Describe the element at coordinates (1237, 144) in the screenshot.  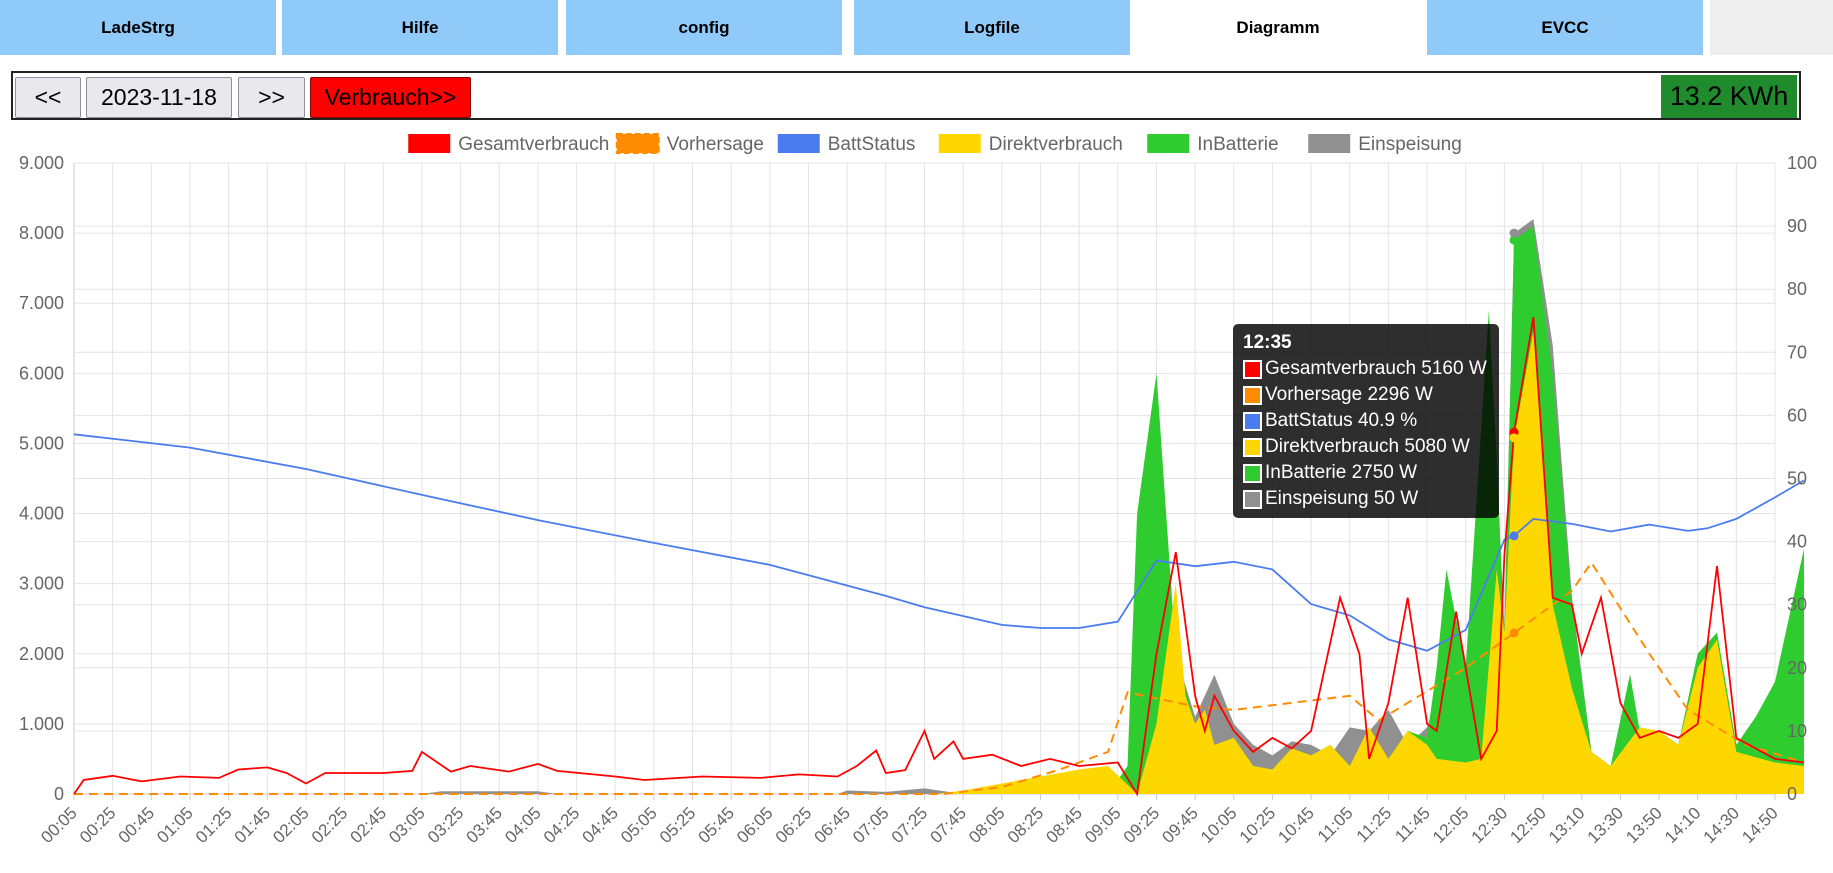
I see `legend-label-inbatterie: InBatterie` at that location.